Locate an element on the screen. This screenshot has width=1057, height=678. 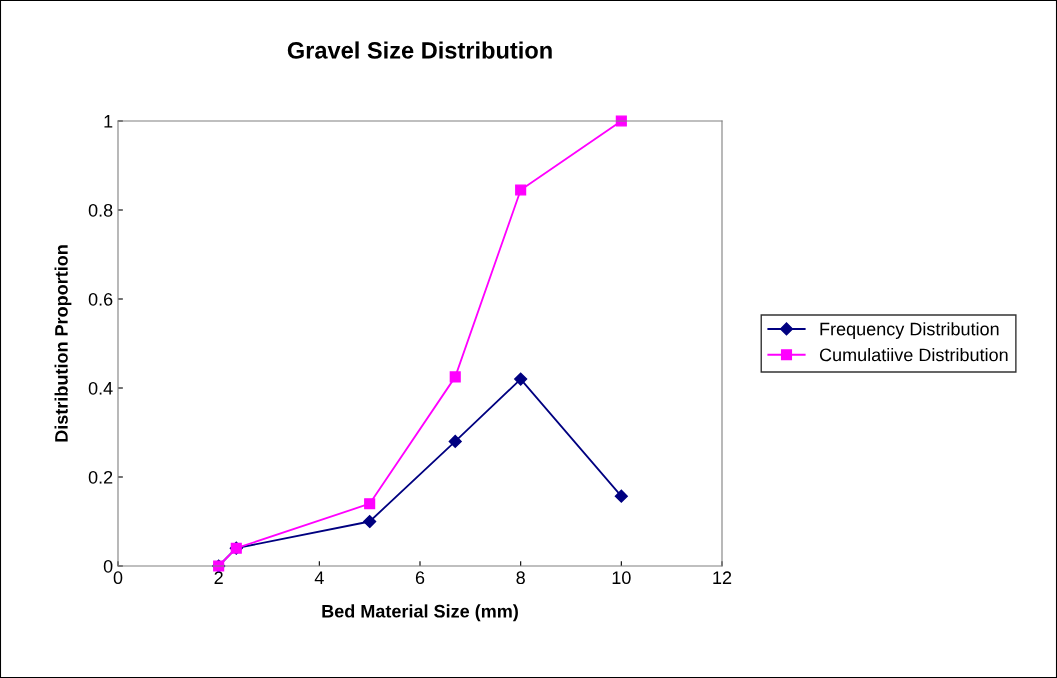
y-tick-label: 0 is located at coordinates (108, 566).